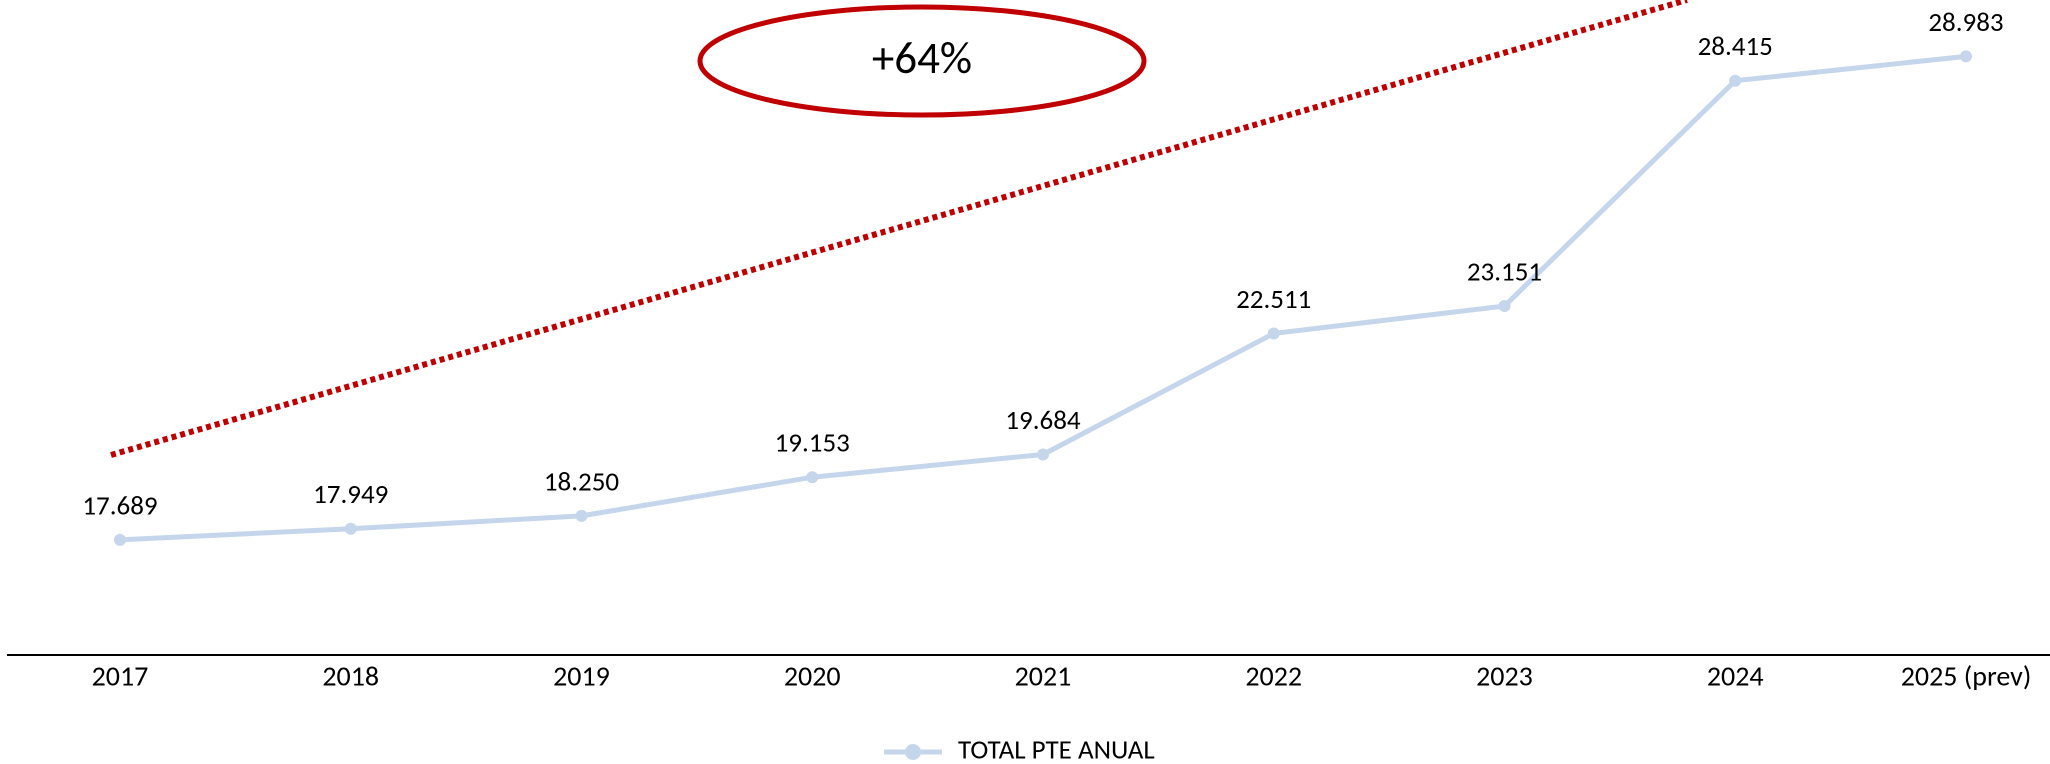  Describe the element at coordinates (812, 676) in the screenshot. I see `x-tick-label: 2020` at that location.